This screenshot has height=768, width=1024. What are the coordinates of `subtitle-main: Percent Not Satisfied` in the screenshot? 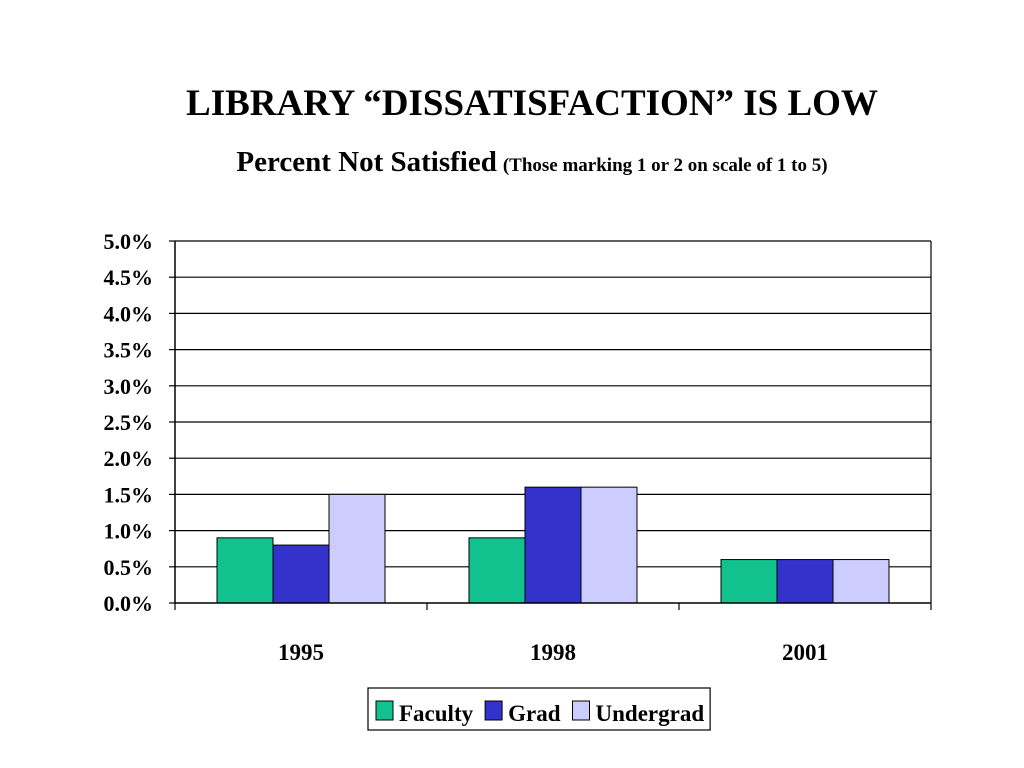 It's located at (366, 162).